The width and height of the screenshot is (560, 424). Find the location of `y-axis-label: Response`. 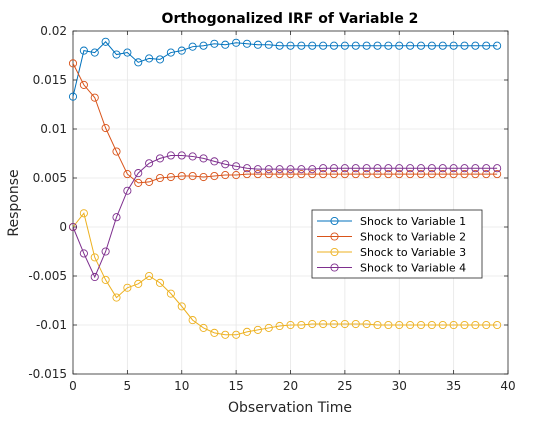

y-axis-label: Response is located at coordinates (14, 202).